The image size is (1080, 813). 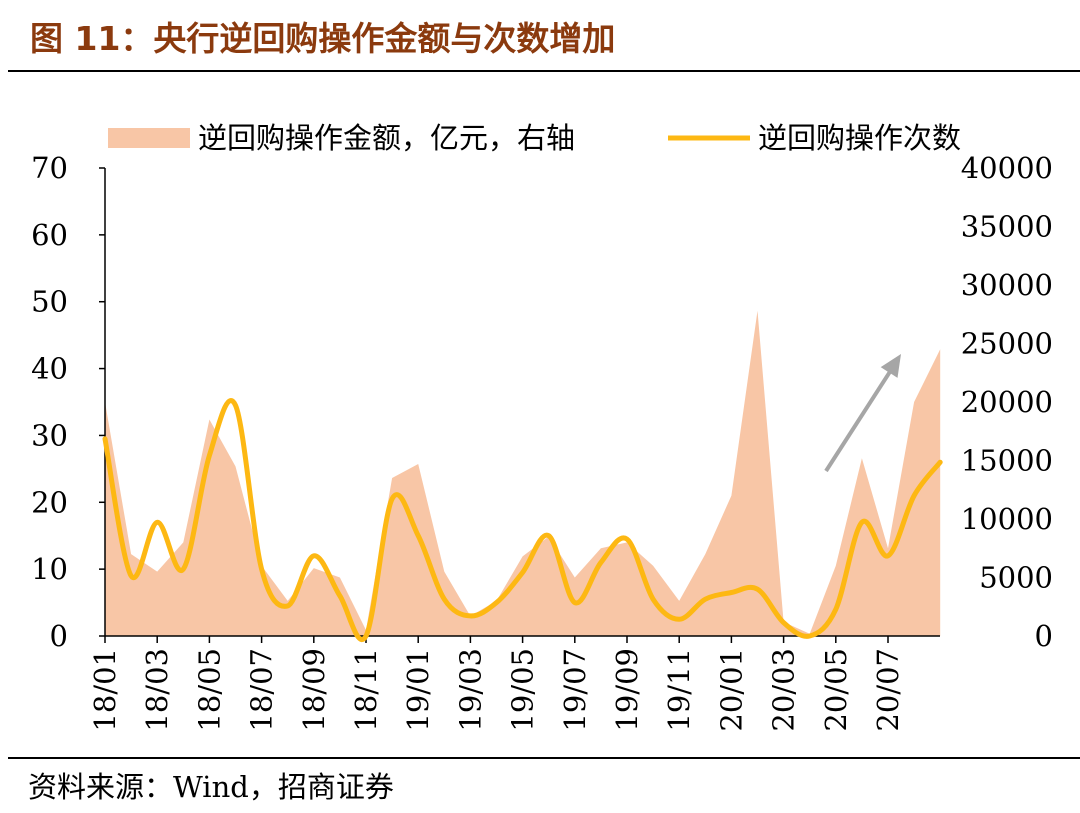 What do you see at coordinates (544, 758) in the screenshot?
I see `bottom-divider` at bounding box center [544, 758].